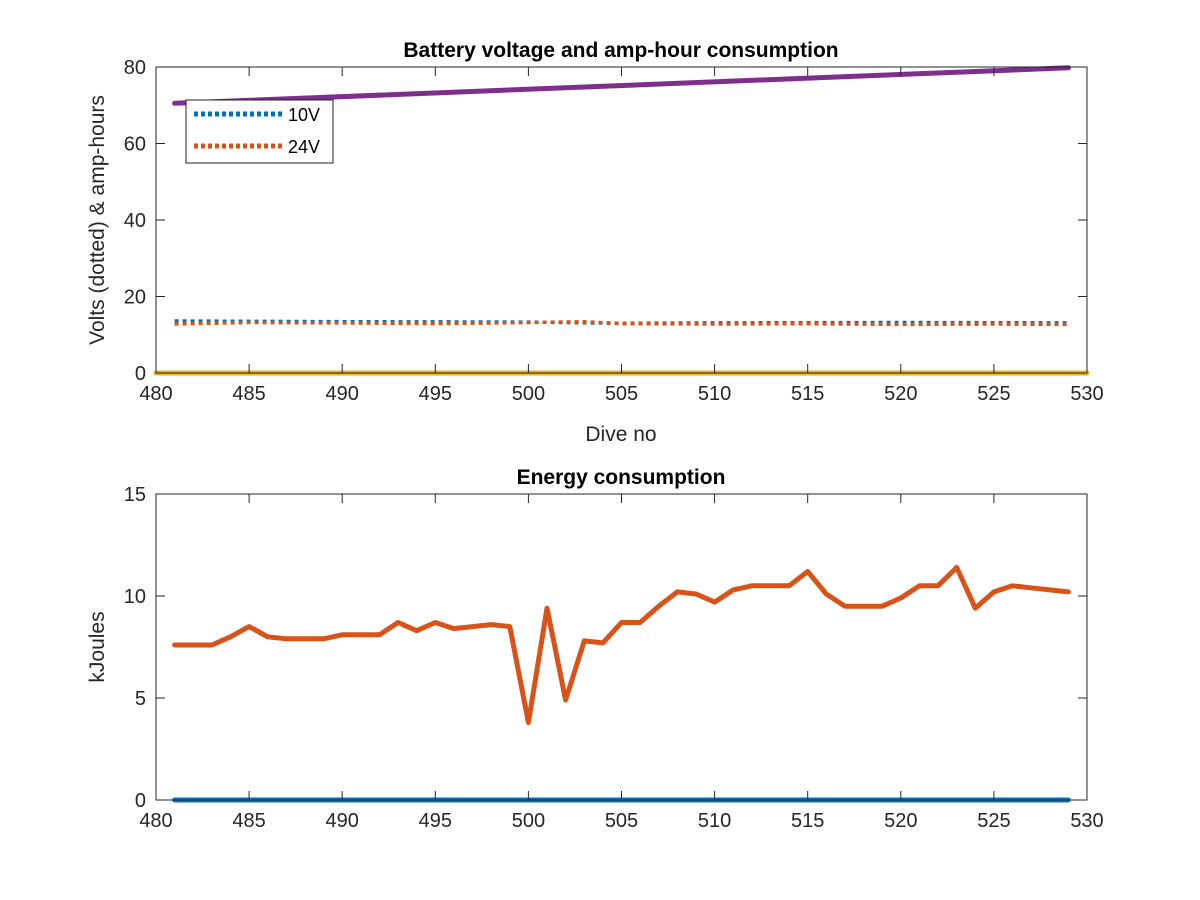  What do you see at coordinates (97, 220) in the screenshot?
I see `voltage-y-axis-label: Volts (dotted) & amp-hours` at bounding box center [97, 220].